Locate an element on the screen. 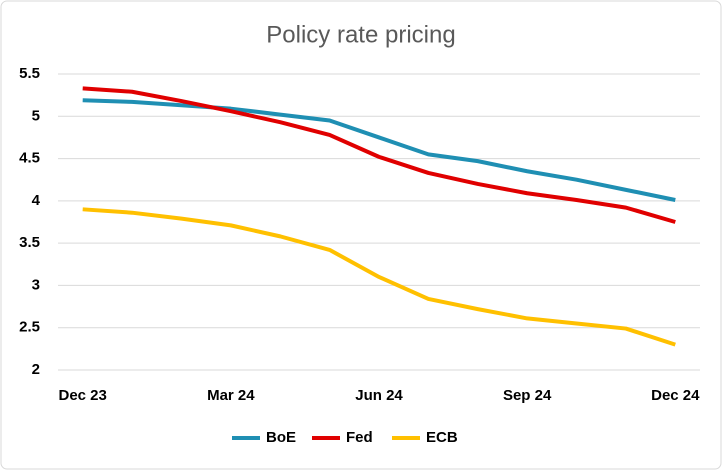  x-tick-label: Dec 23 is located at coordinates (83, 395).